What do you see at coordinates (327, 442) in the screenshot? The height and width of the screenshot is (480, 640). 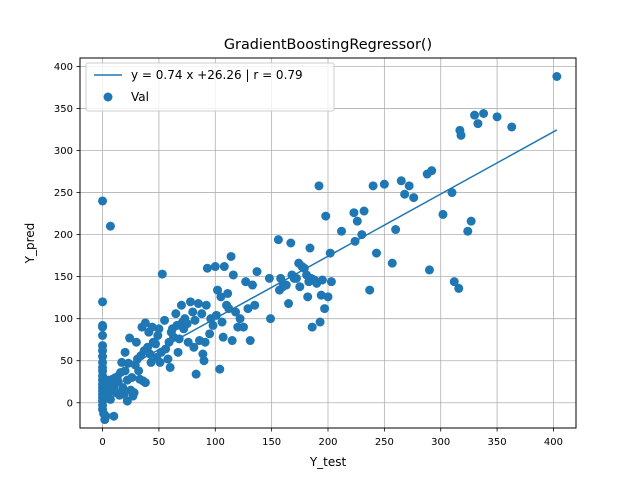 I see `x-tick-label: 200` at bounding box center [327, 442].